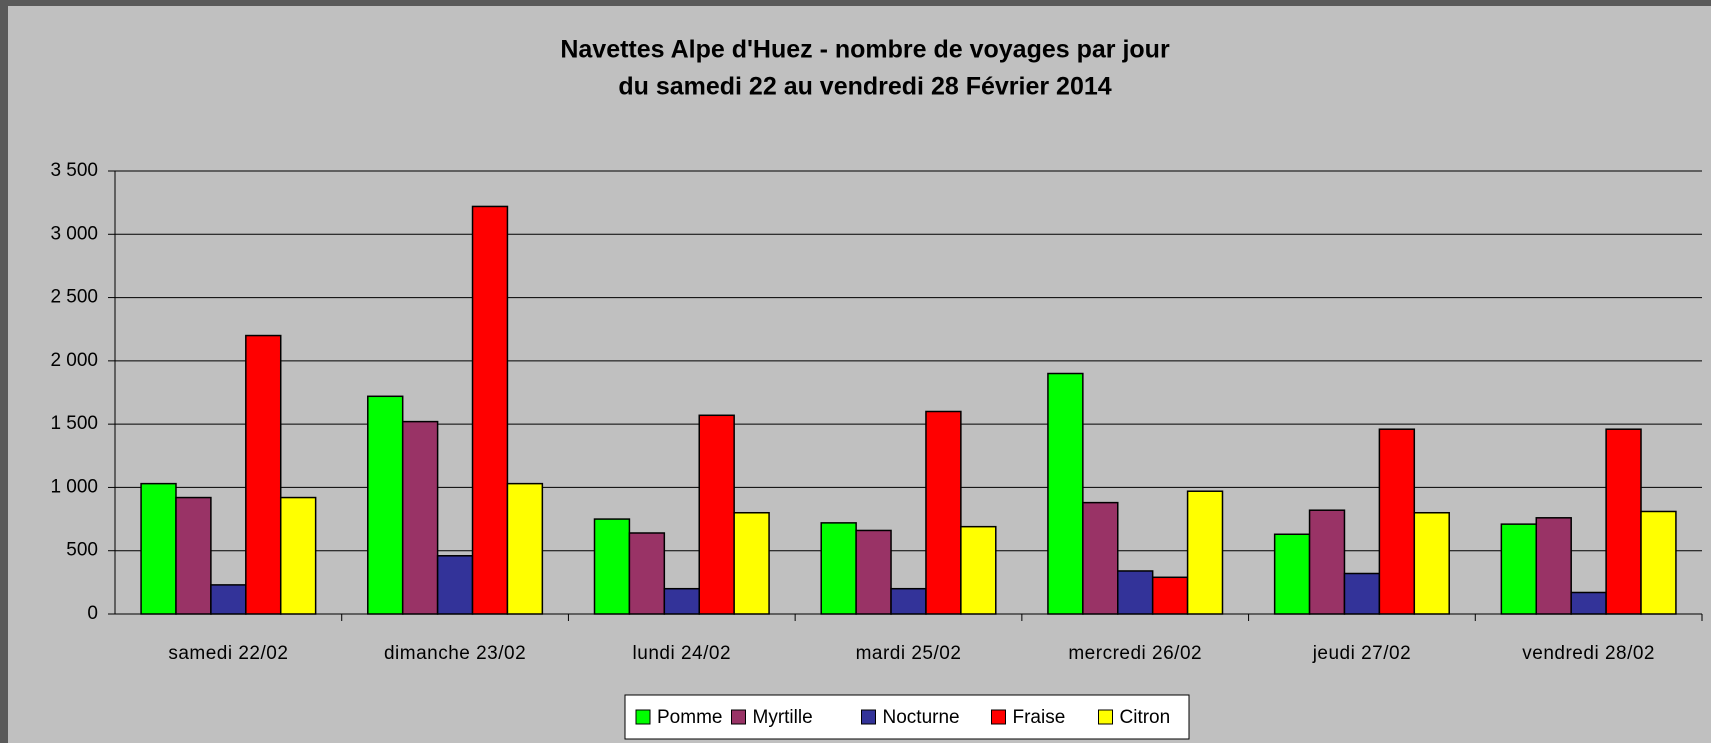 Image resolution: width=1711 pixels, height=743 pixels. What do you see at coordinates (783, 717) in the screenshot?
I see `legend-label: Myrtille` at bounding box center [783, 717].